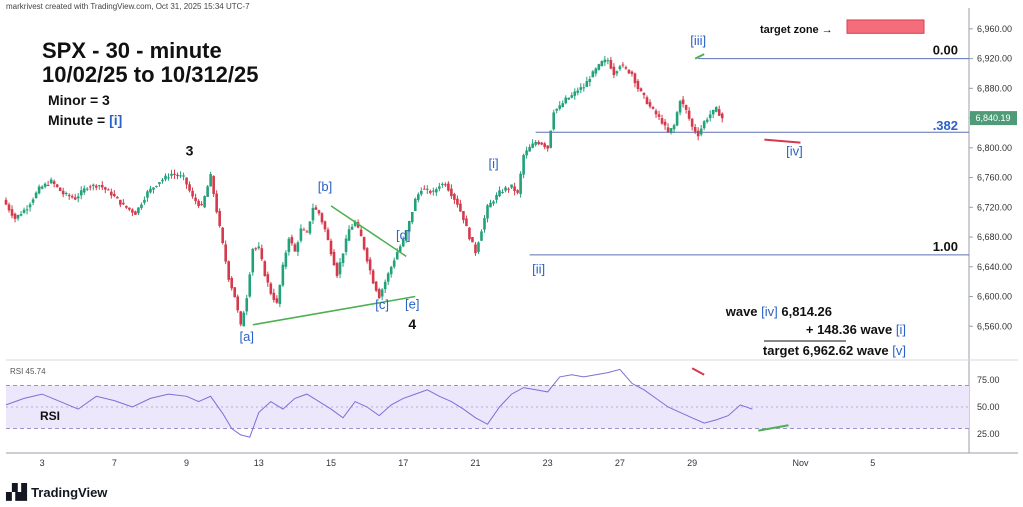 The image size is (1023, 507). What do you see at coordinates (403, 234) in the screenshot?
I see `wave-label: [d]` at bounding box center [403, 234].